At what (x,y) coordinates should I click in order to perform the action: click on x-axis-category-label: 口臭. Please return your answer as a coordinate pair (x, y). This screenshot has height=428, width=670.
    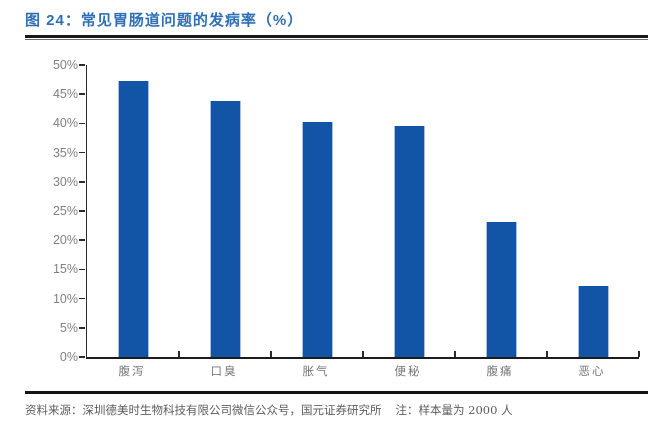
    Looking at the image, I should click on (224, 371).